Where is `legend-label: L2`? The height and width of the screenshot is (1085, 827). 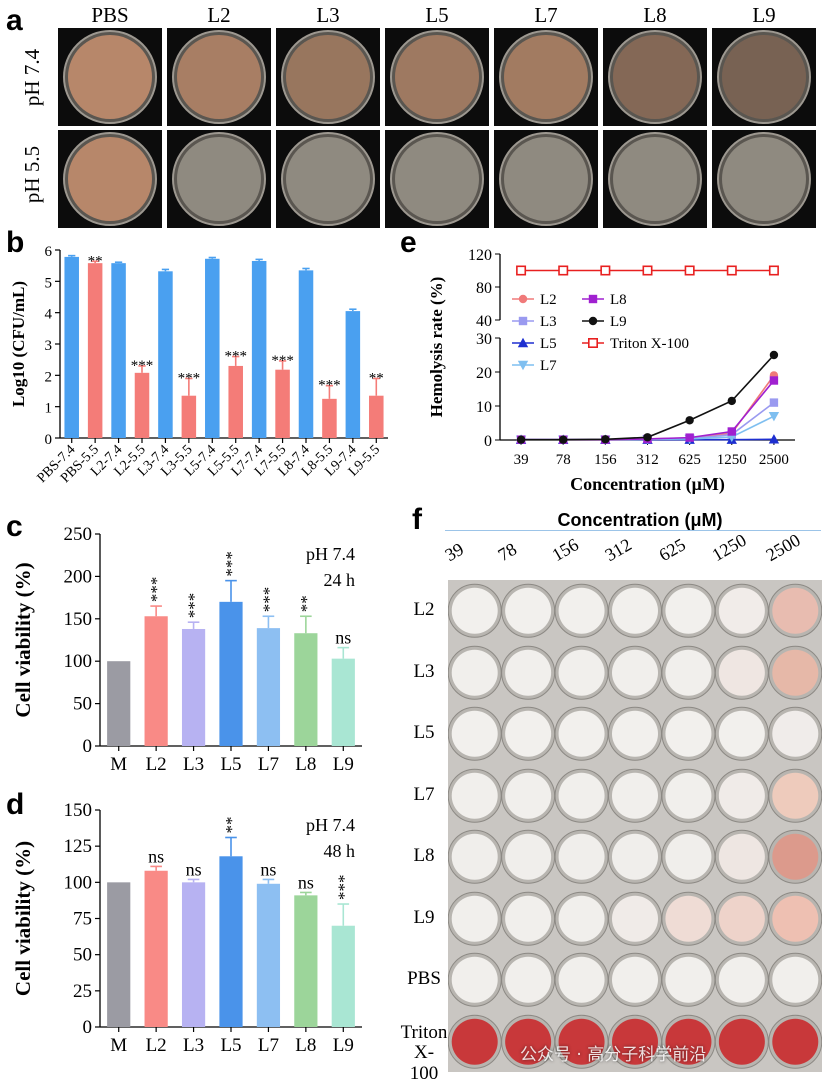 legend-label: L2 is located at coordinates (548, 300).